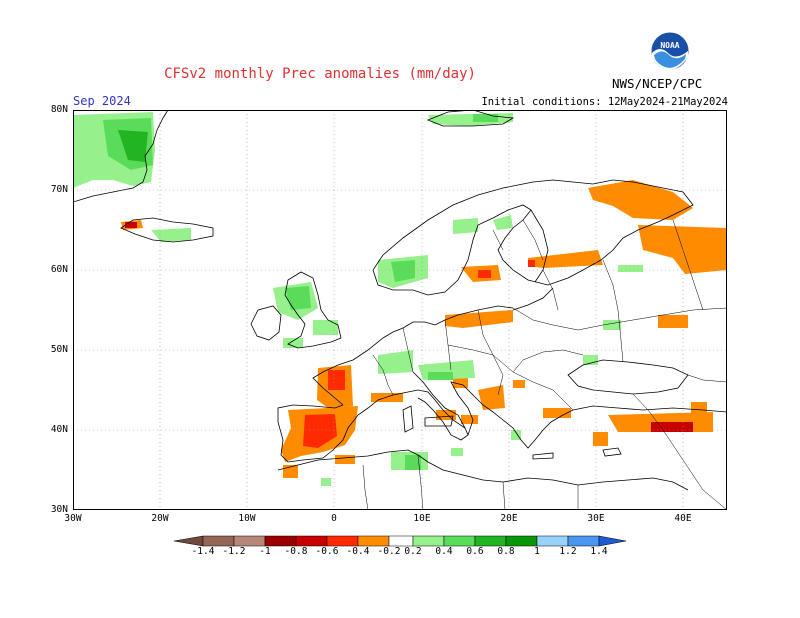  What do you see at coordinates (203, 551) in the screenshot?
I see `colorbar-label: -1.4` at bounding box center [203, 551].